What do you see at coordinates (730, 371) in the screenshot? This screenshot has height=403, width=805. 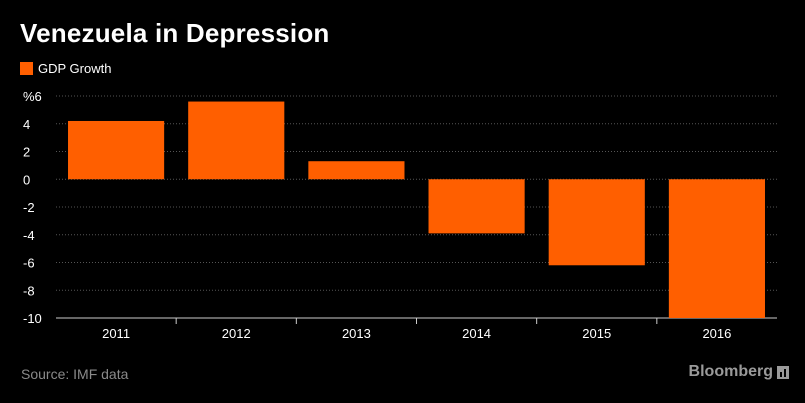 I see `brand-name: Bloomberg` at bounding box center [730, 371].